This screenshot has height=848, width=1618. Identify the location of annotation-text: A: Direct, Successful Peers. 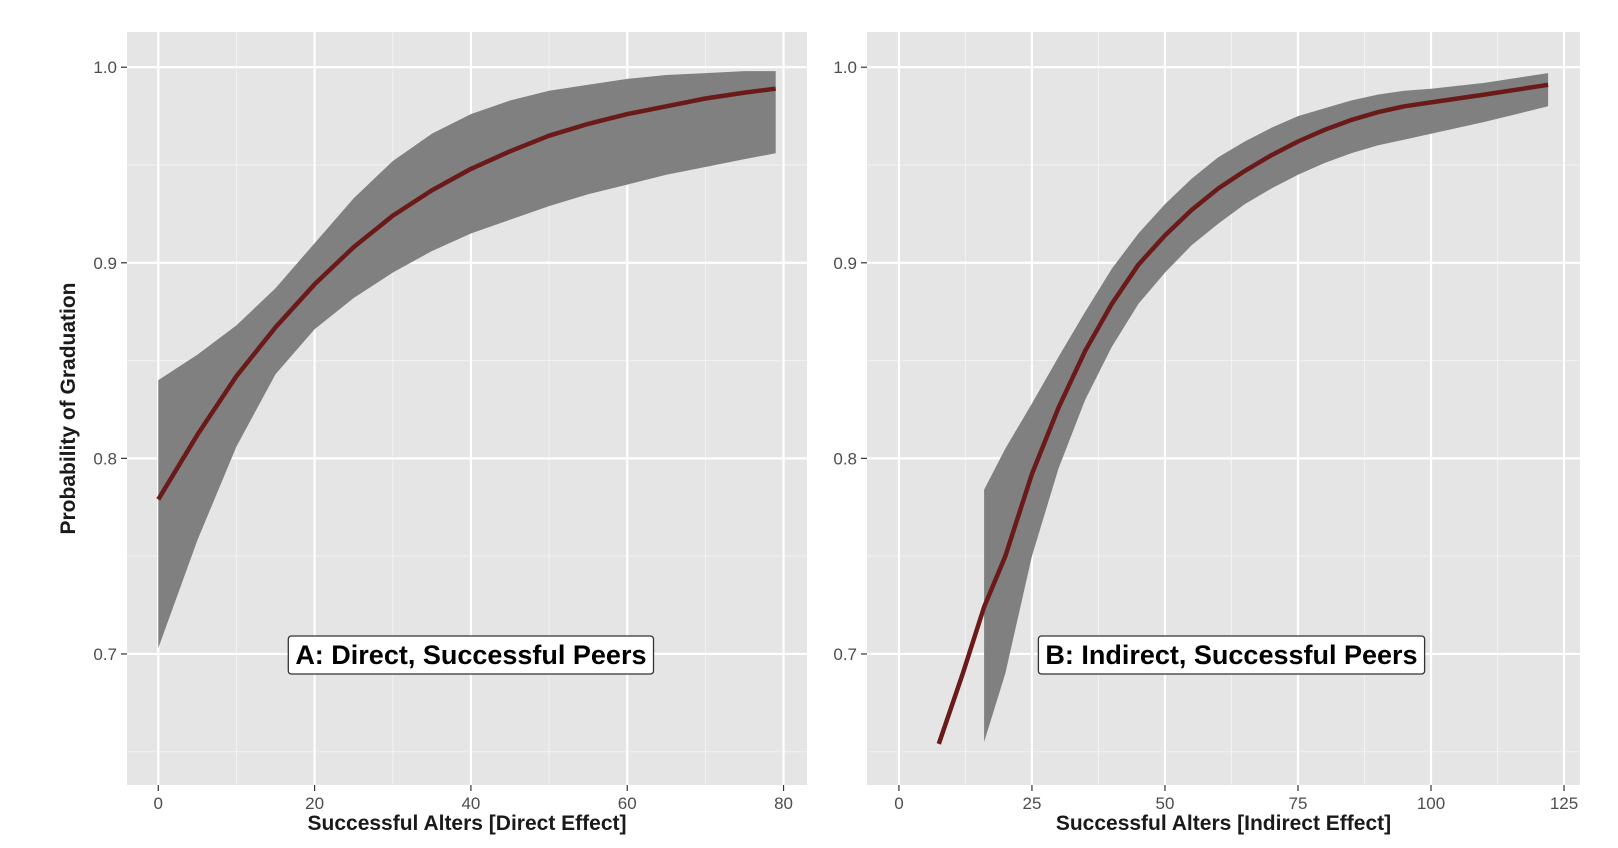
(470, 655).